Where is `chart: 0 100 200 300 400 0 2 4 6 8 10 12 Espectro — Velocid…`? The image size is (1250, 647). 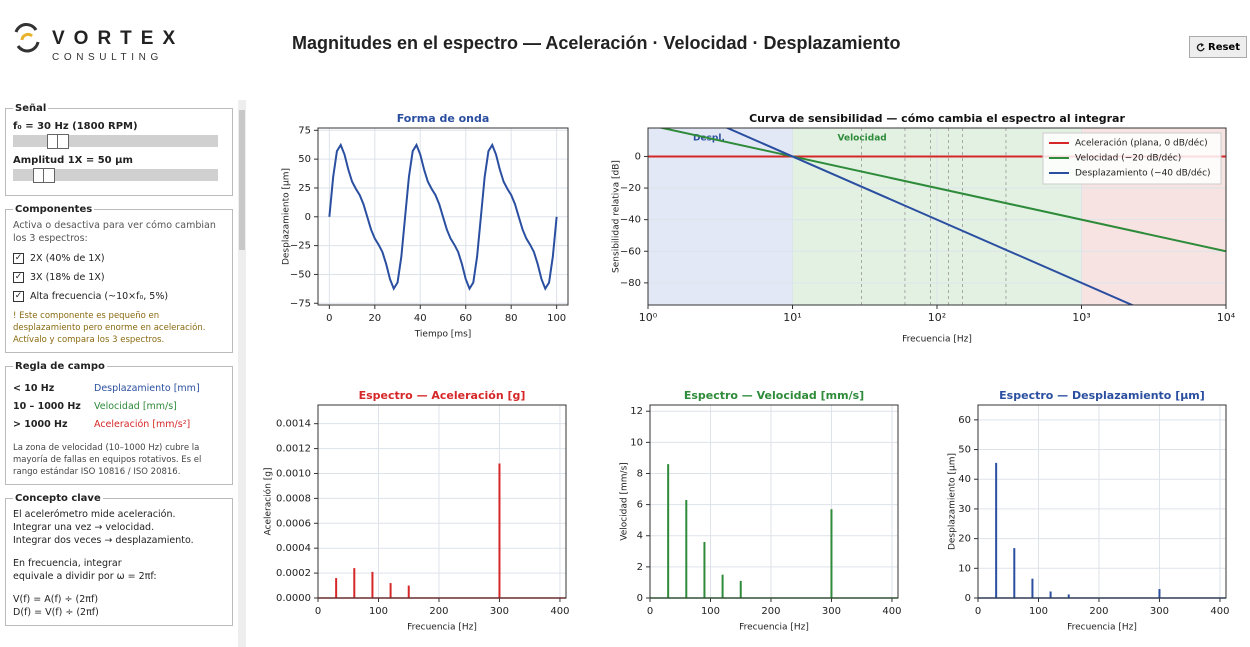
chart: 0 100 200 300 400 0 2 4 6 8 10 12 Espectro — Velocid… is located at coordinates (761, 511).